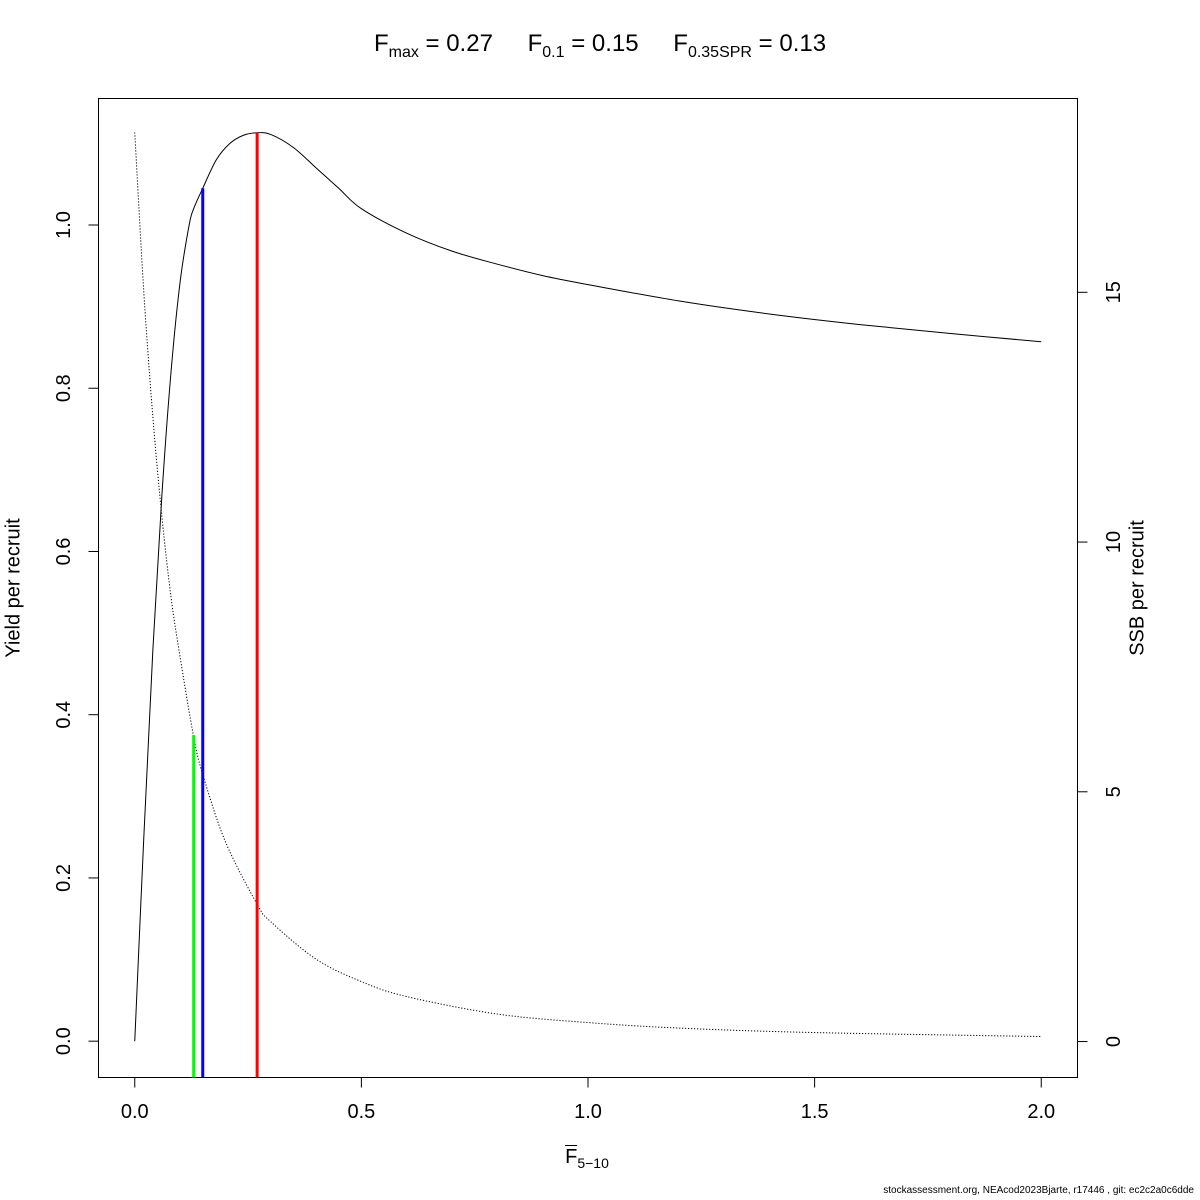 This screenshot has width=1200, height=1200. I want to click on y-axis-left-label: Yield per recruit, so click(13, 588).